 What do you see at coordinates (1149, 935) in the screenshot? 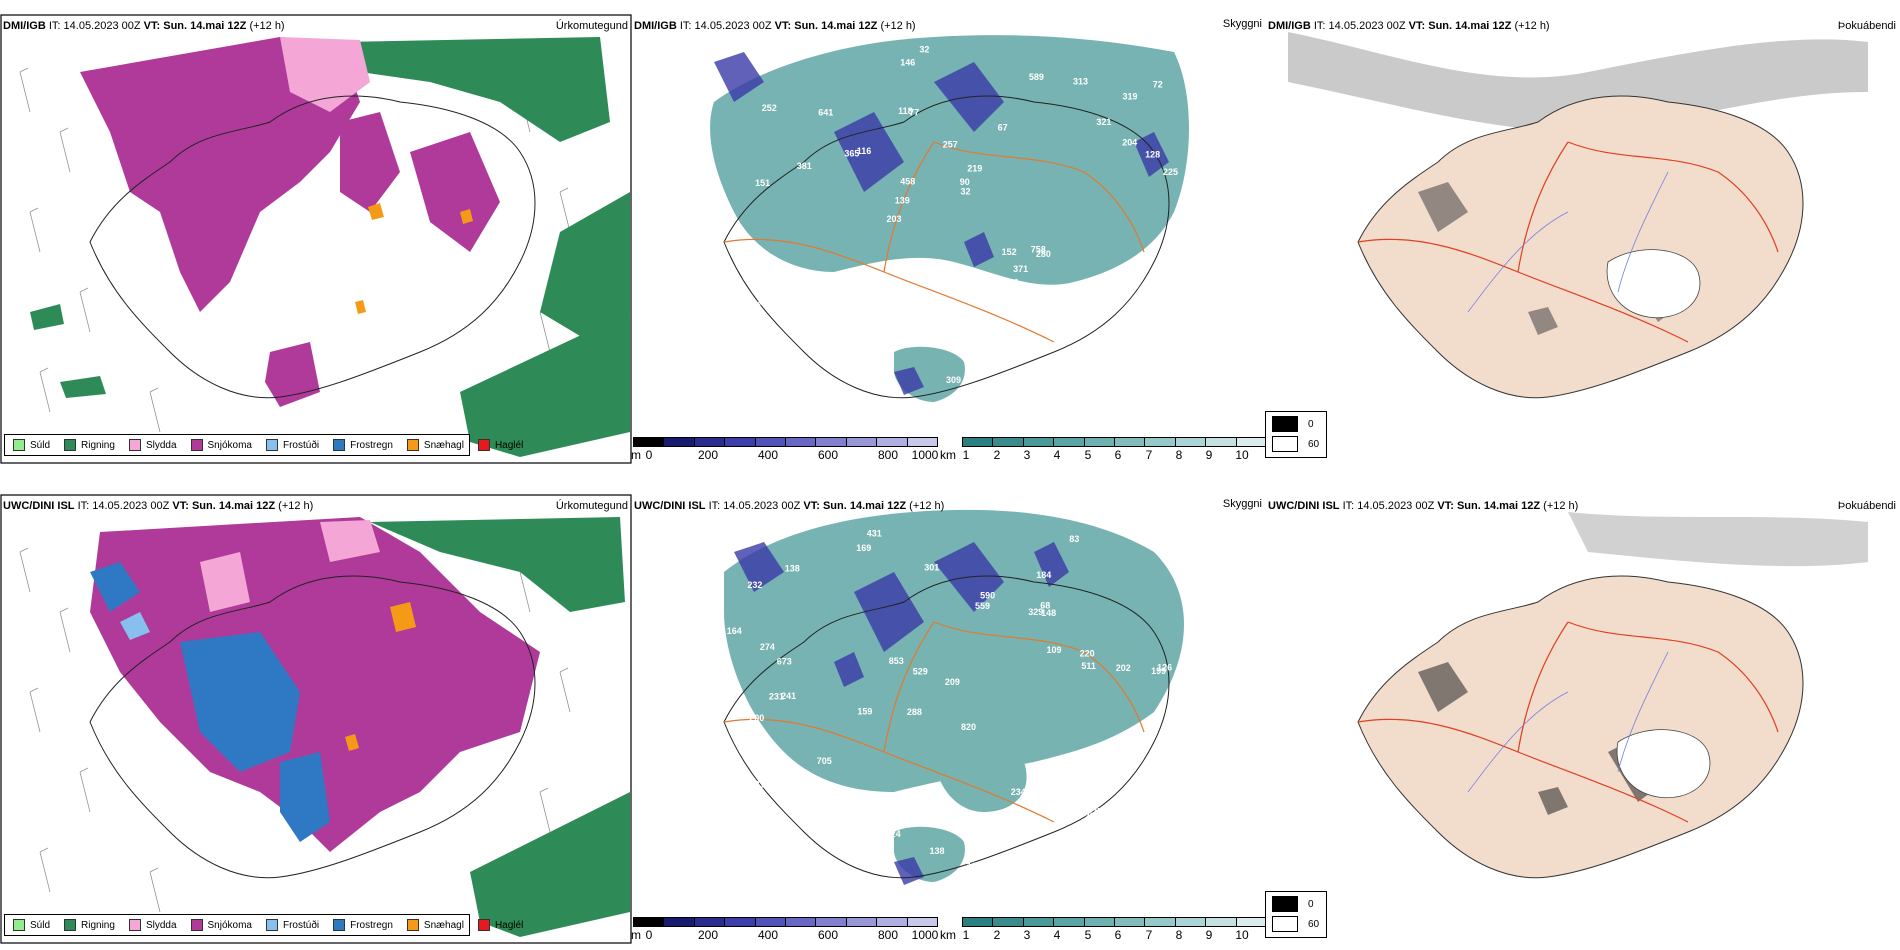
I see `tick-label: 7` at bounding box center [1149, 935].